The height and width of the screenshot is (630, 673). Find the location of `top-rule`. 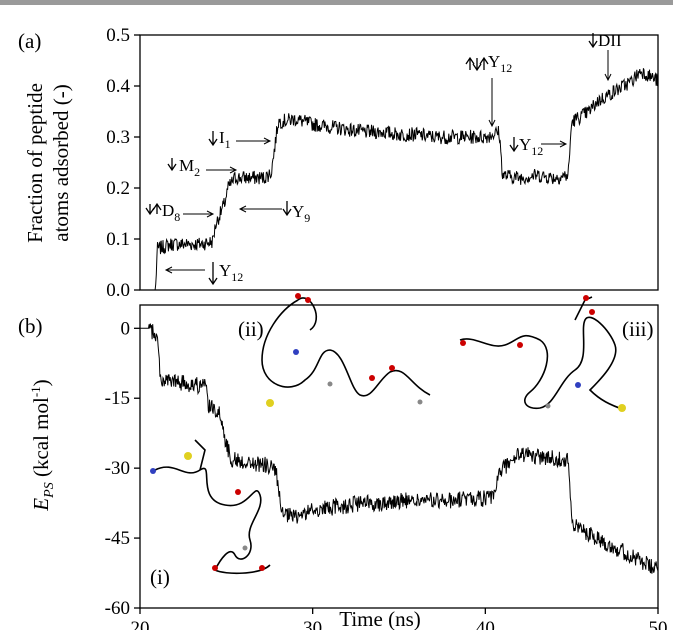

top-rule is located at coordinates (336, 2).